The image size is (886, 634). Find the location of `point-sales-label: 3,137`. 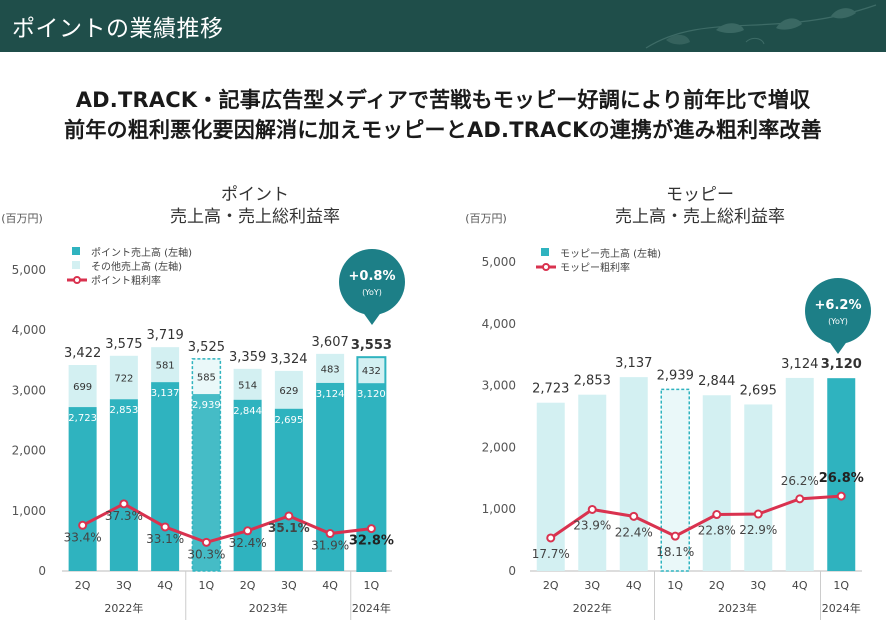

point-sales-label: 3,137 is located at coordinates (165, 393).